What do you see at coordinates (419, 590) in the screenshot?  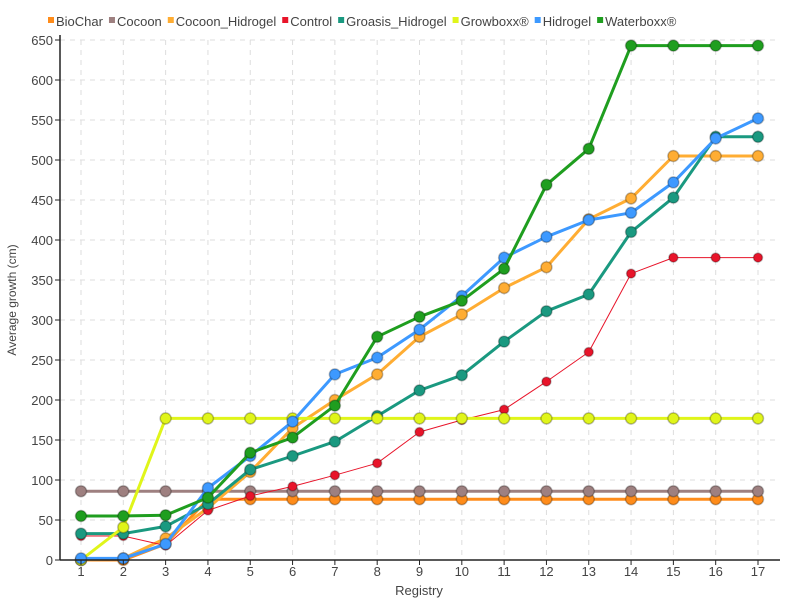 I see `x-axis-label: Registry` at bounding box center [419, 590].